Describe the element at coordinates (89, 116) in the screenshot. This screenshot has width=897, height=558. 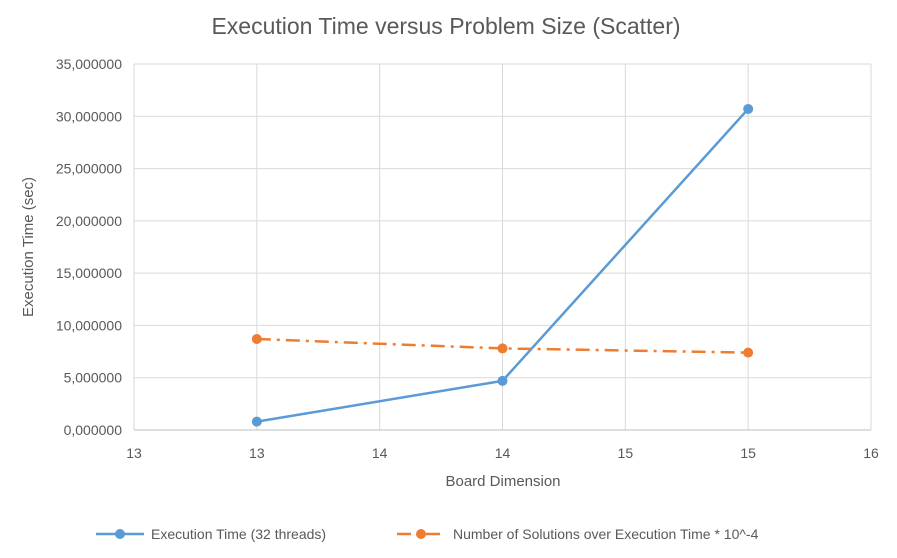
I see `y-tick-label: 30,000000` at that location.